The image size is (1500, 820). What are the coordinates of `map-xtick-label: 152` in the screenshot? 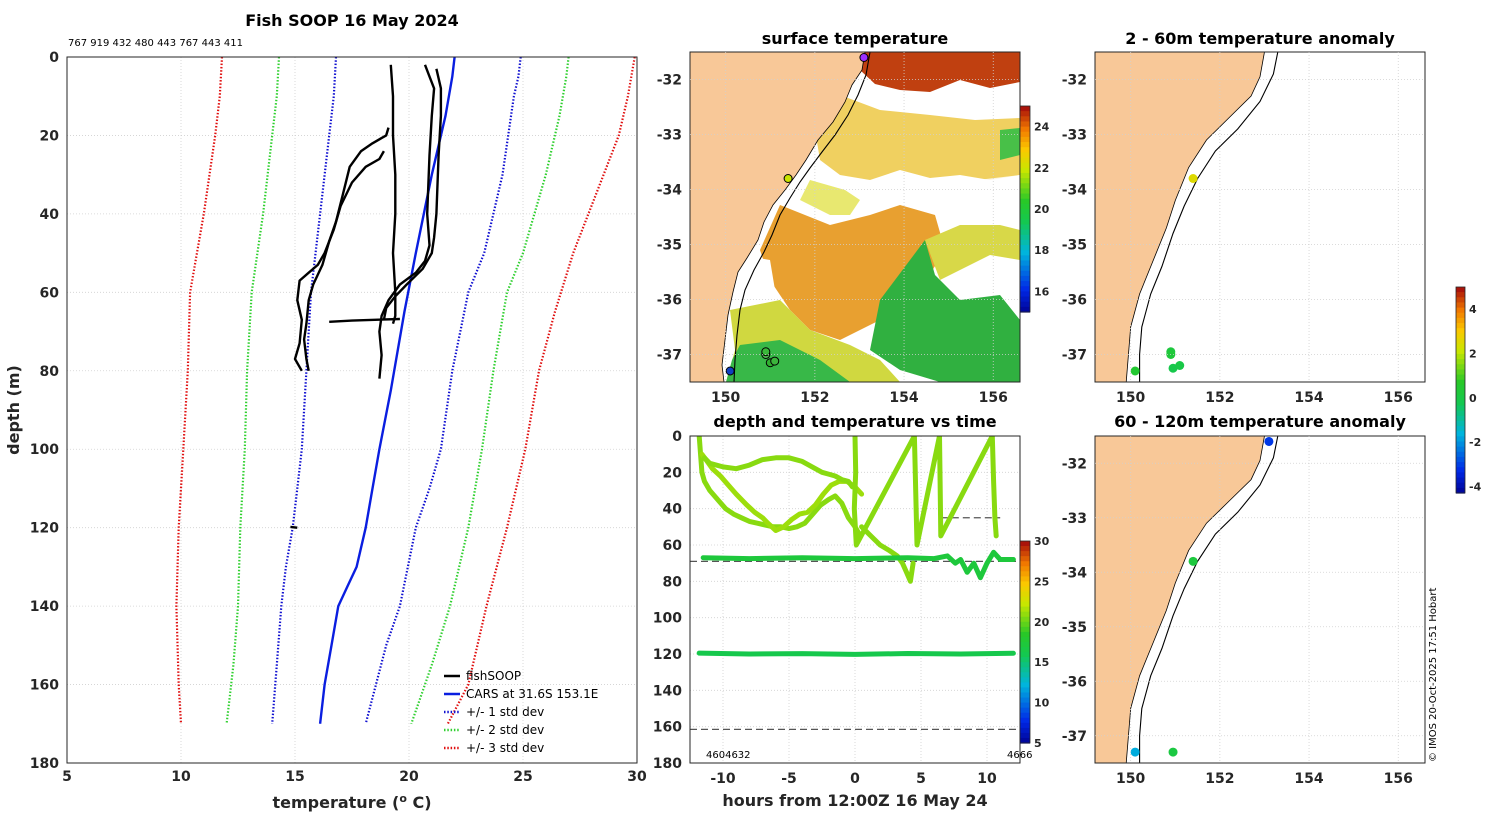 It's located at (1219, 779).